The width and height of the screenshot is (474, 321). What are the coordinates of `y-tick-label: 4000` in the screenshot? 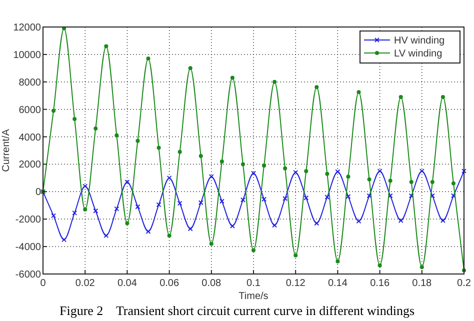 It's located at (30, 138).